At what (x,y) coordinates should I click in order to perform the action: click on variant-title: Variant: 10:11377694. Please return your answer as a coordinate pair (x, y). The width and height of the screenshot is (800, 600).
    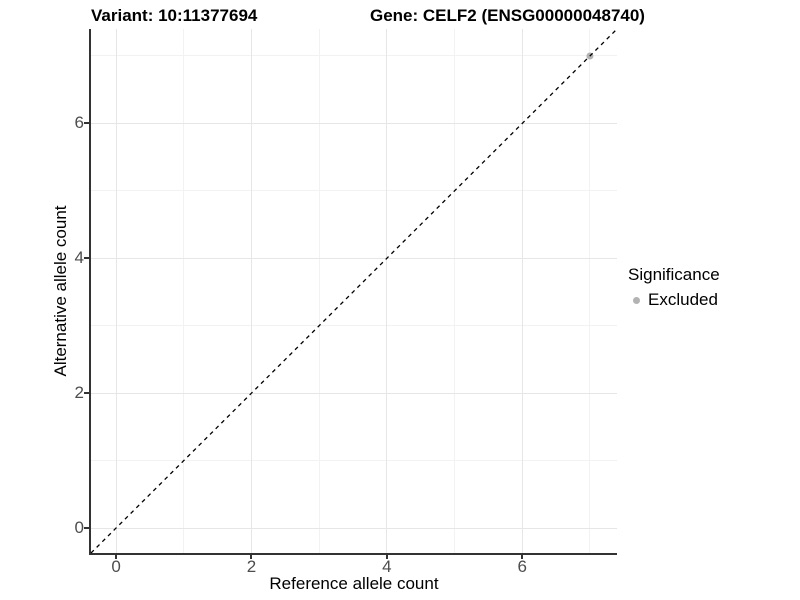
    Looking at the image, I should click on (174, 15).